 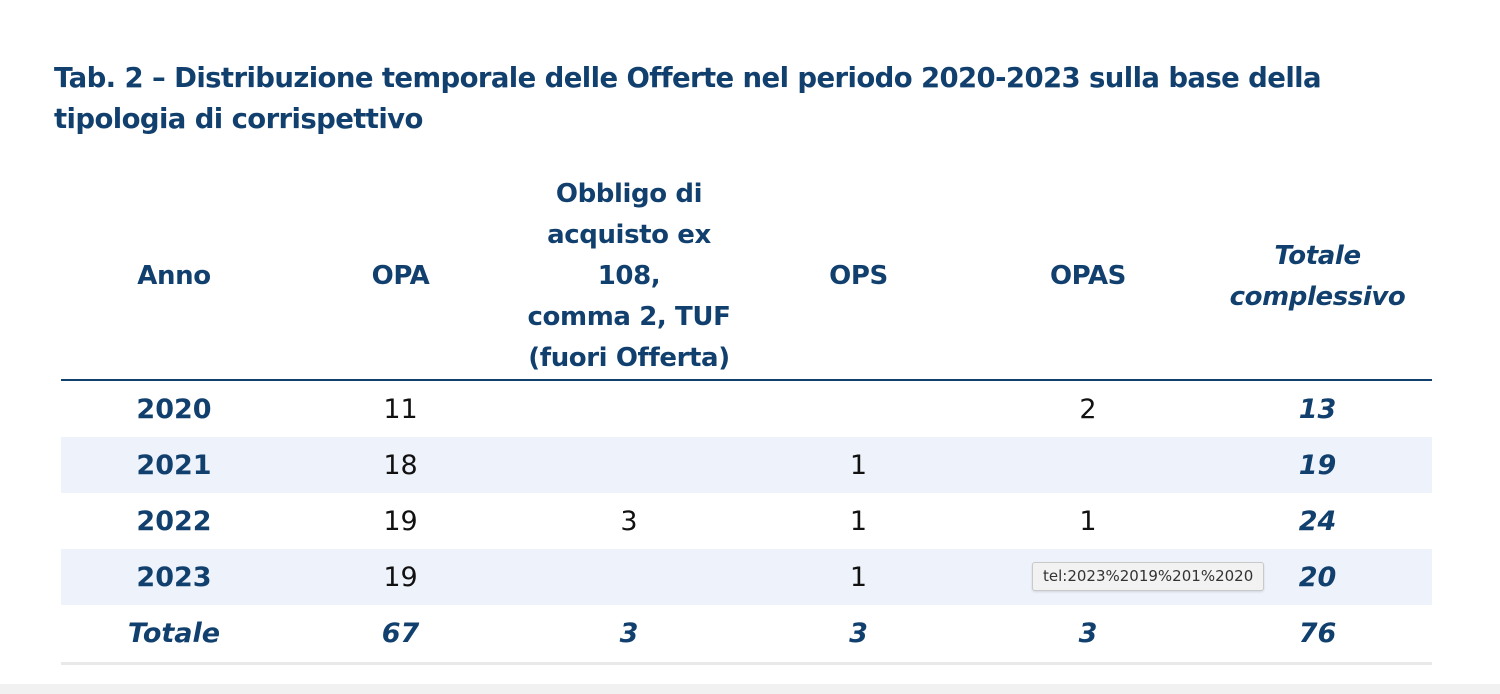 What do you see at coordinates (1317, 521) in the screenshot?
I see `cell-totale: 24` at bounding box center [1317, 521].